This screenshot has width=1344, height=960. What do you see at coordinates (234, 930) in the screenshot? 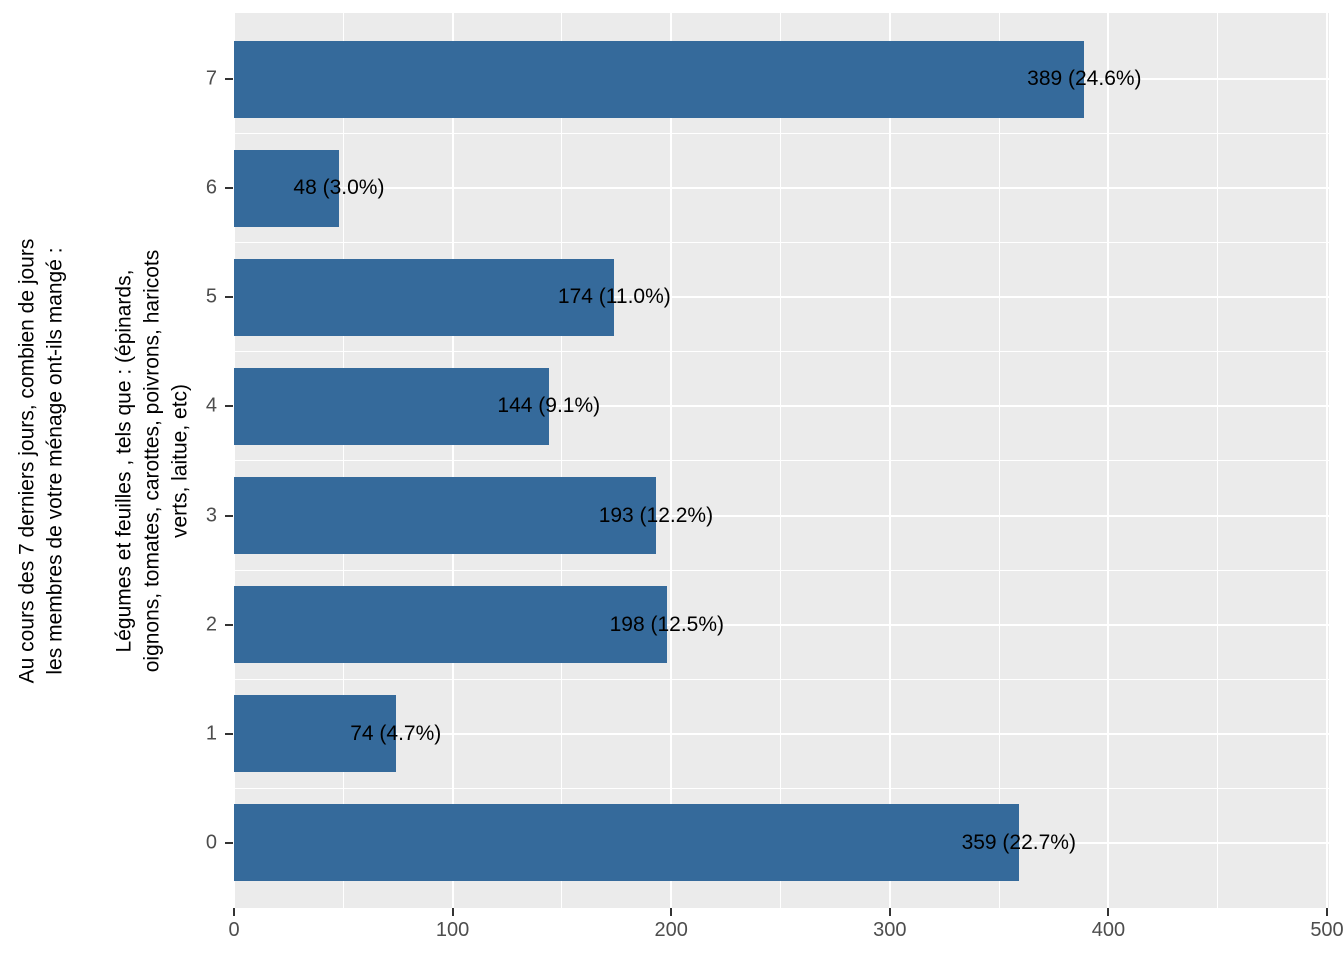
I see `x-tick-label: 0` at bounding box center [234, 930].